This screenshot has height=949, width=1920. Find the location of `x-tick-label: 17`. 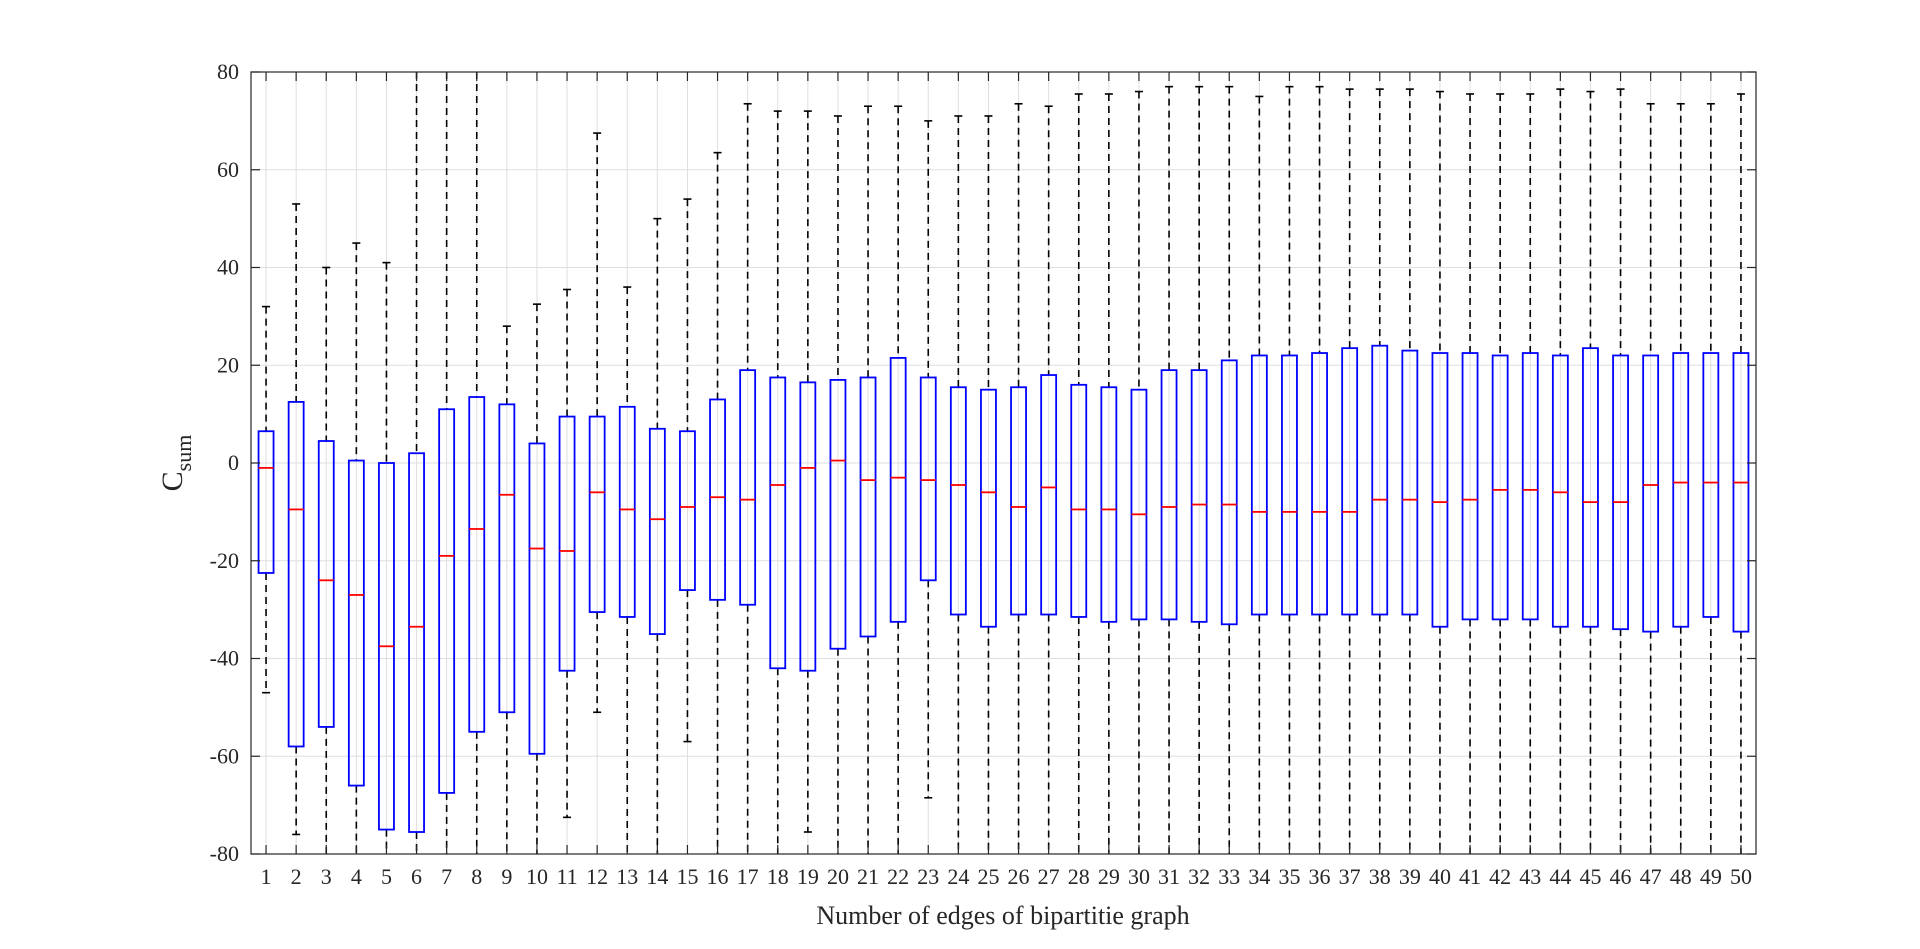

x-tick-label: 17 is located at coordinates (748, 876).